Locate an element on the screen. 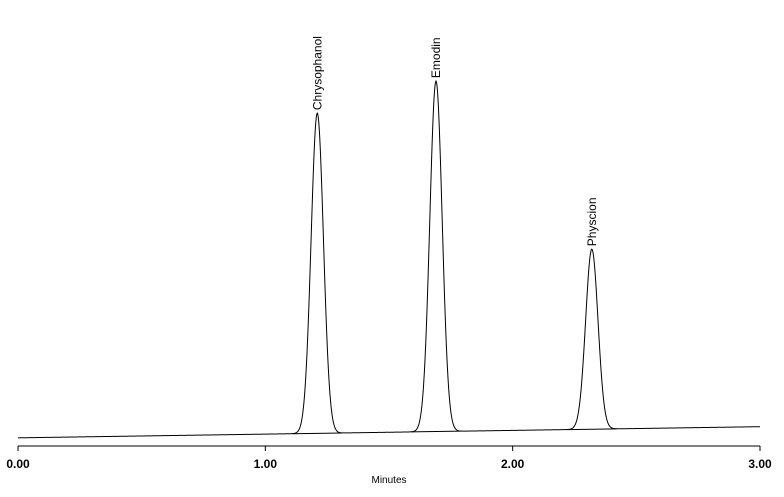  x-tick-label: 1.00 is located at coordinates (266, 464).